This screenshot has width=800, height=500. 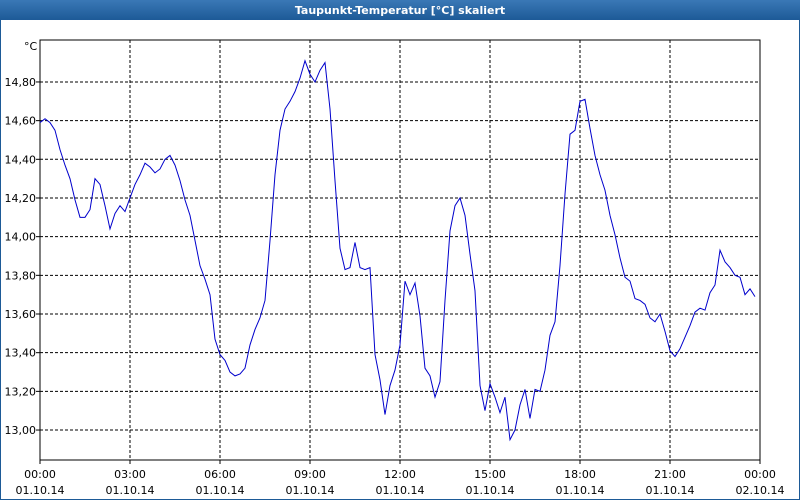 What do you see at coordinates (21, 353) in the screenshot?
I see `y-tick-label: 13,40` at bounding box center [21, 353].